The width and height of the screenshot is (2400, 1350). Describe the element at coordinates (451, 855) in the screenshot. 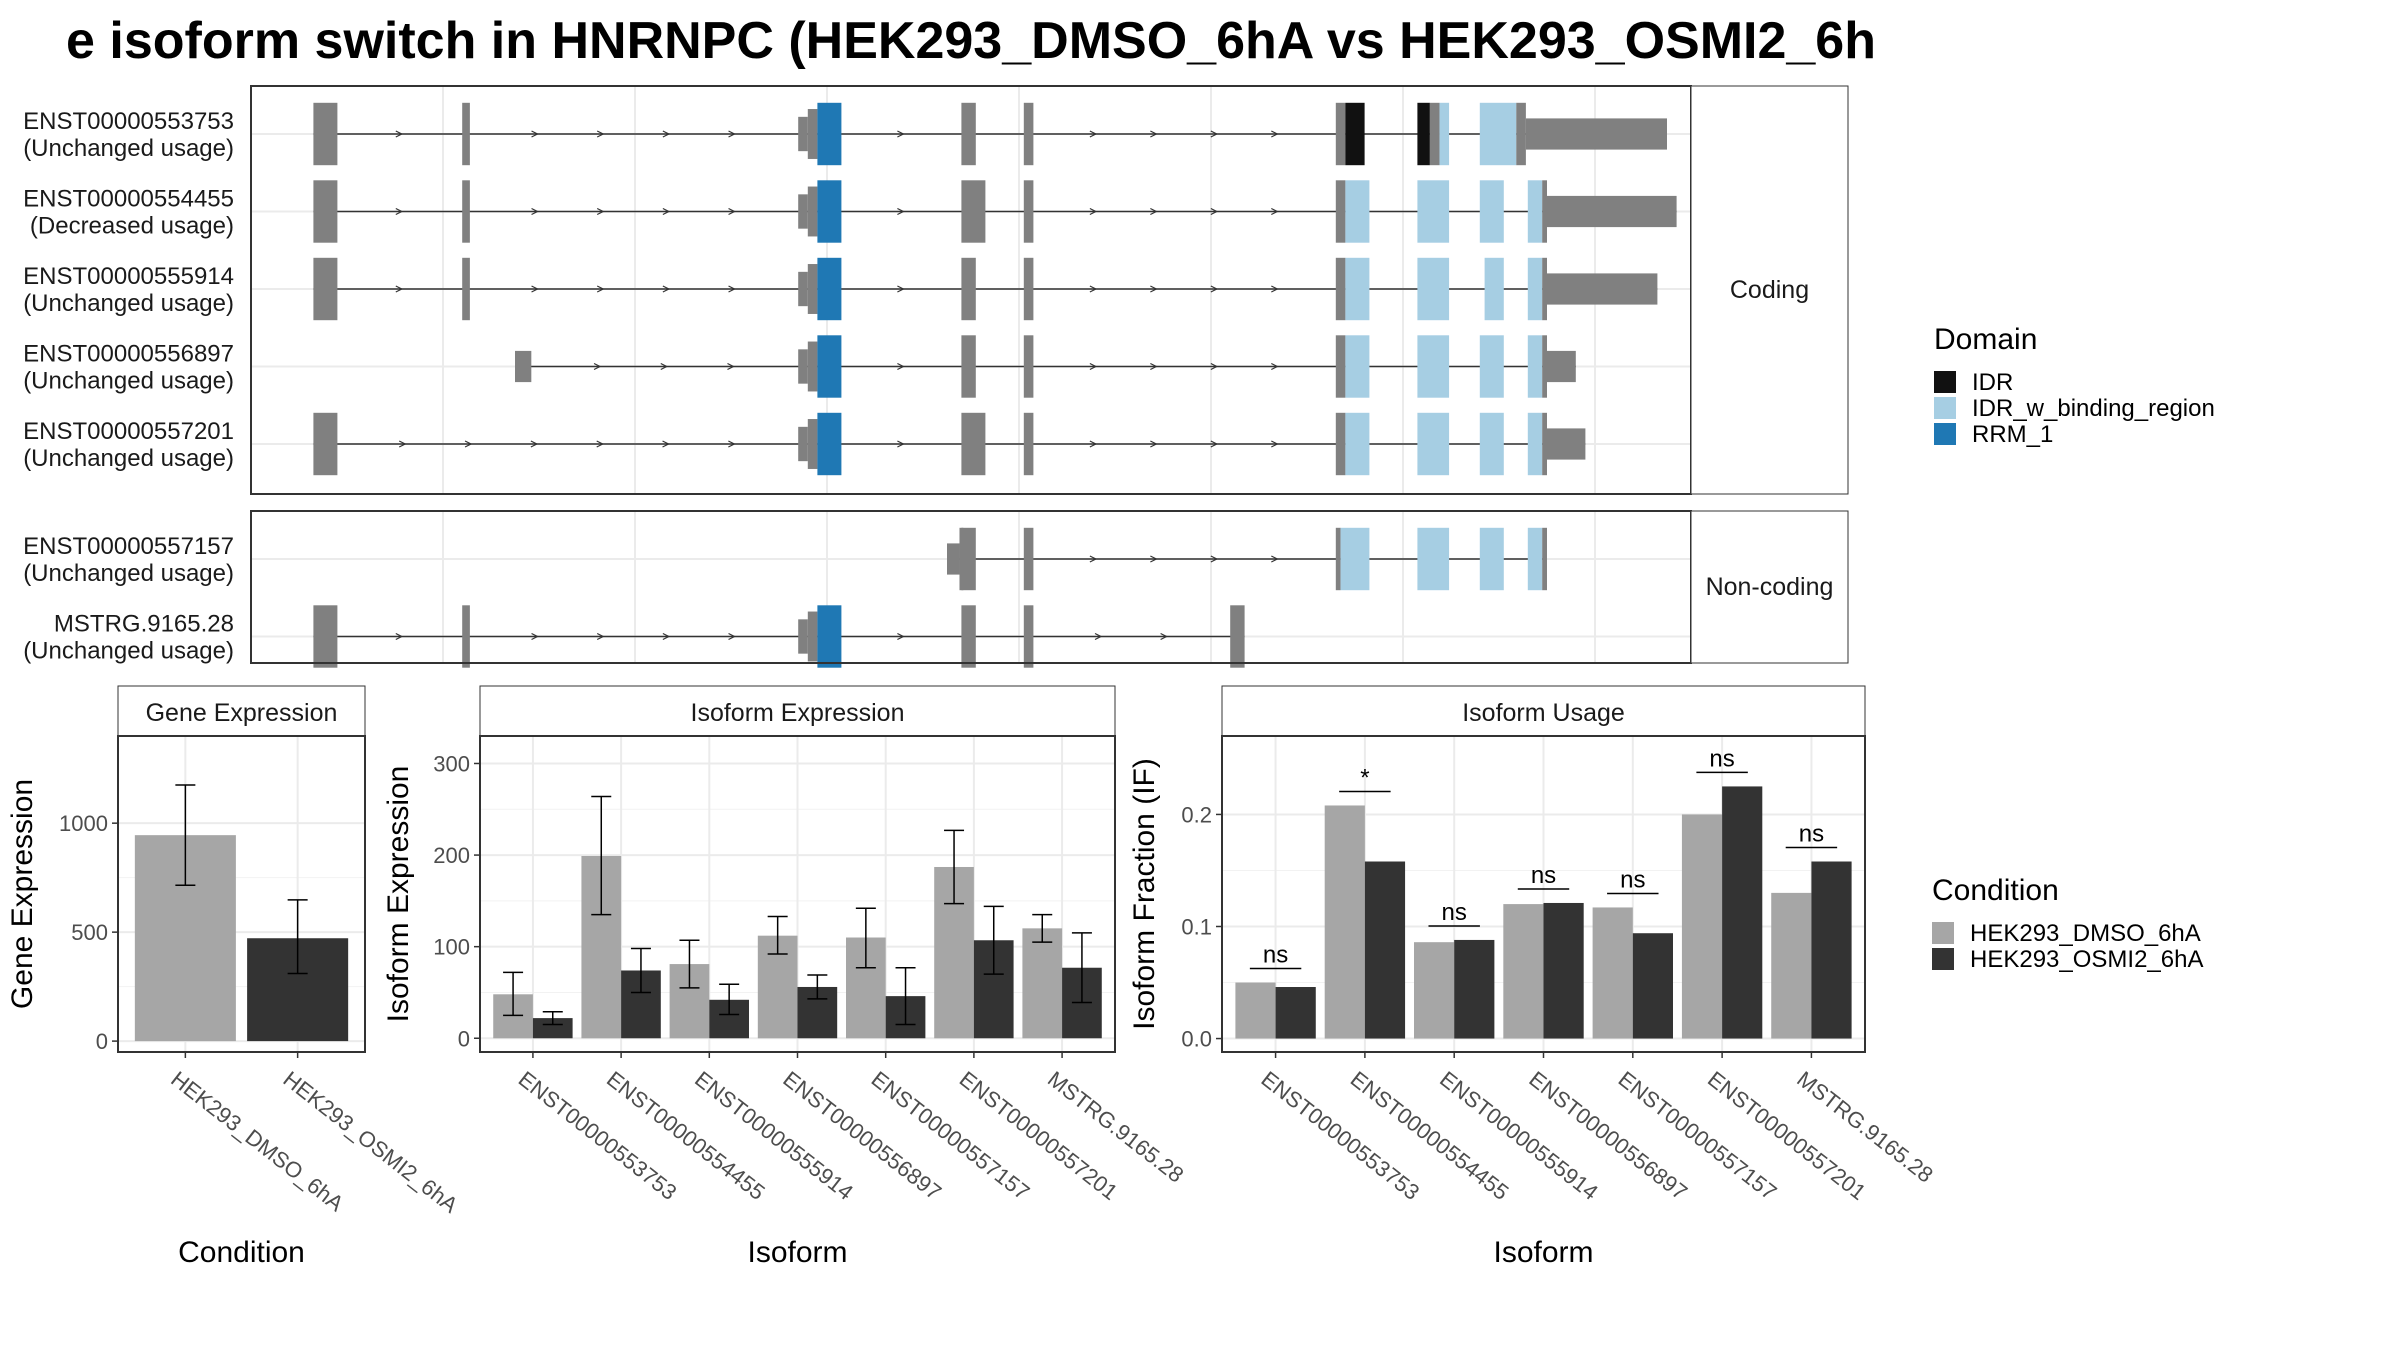

I see `y-tick-label: 200` at that location.